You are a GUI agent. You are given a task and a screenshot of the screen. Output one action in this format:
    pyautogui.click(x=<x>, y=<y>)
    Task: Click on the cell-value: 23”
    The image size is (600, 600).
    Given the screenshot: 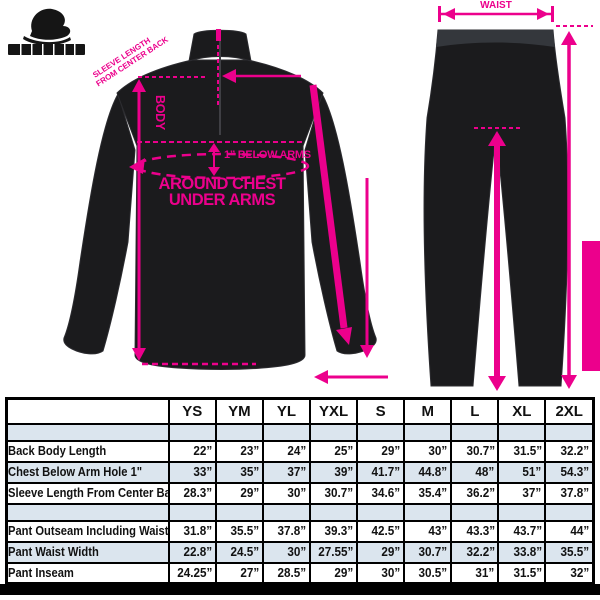 What is the action you would take?
    pyautogui.click(x=250, y=450)
    